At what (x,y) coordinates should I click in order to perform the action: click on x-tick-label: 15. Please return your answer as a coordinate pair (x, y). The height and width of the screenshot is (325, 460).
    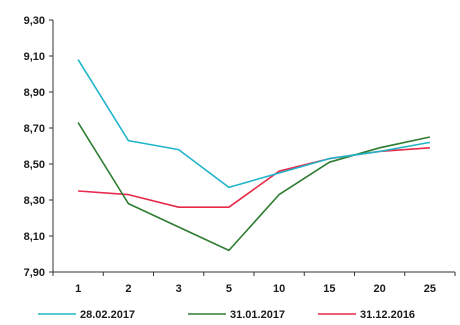
    Looking at the image, I should click on (329, 289).